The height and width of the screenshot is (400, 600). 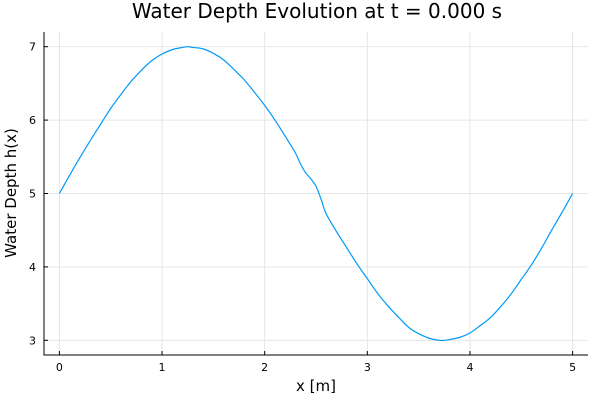 I want to click on x-tick-label: 5, so click(x=572, y=367).